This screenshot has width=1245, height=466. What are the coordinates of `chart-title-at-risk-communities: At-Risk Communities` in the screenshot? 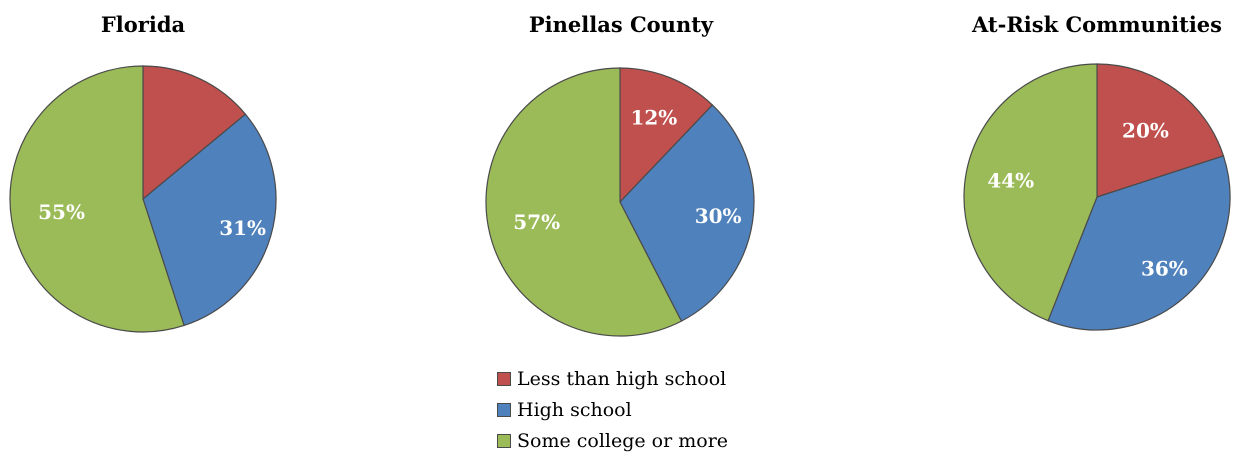 It's located at (1097, 24).